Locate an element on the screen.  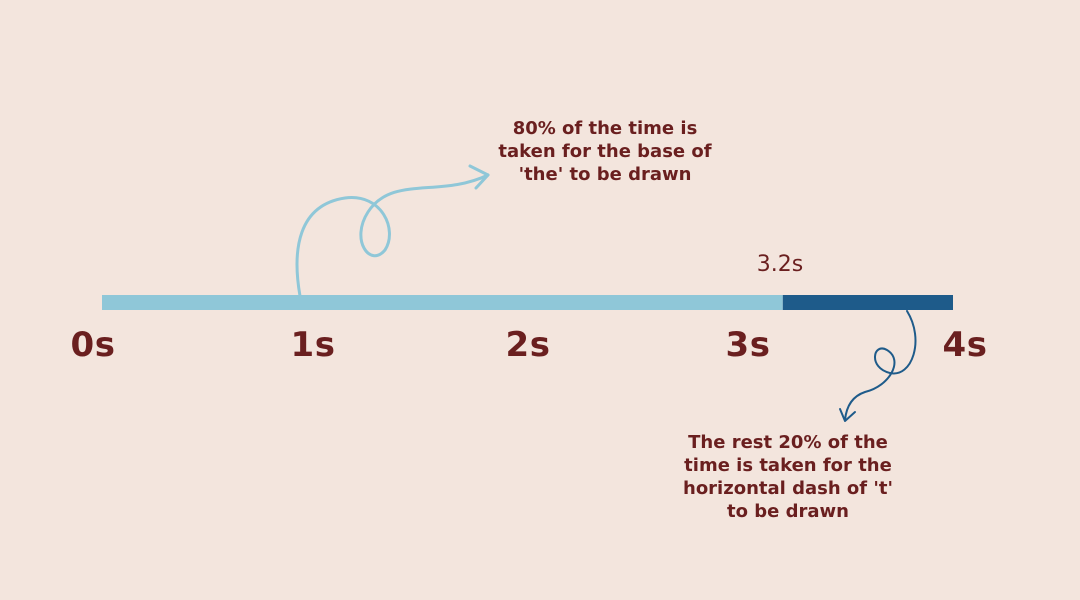
annotation-bottom-line: time is taken for the is located at coordinates (788, 465).